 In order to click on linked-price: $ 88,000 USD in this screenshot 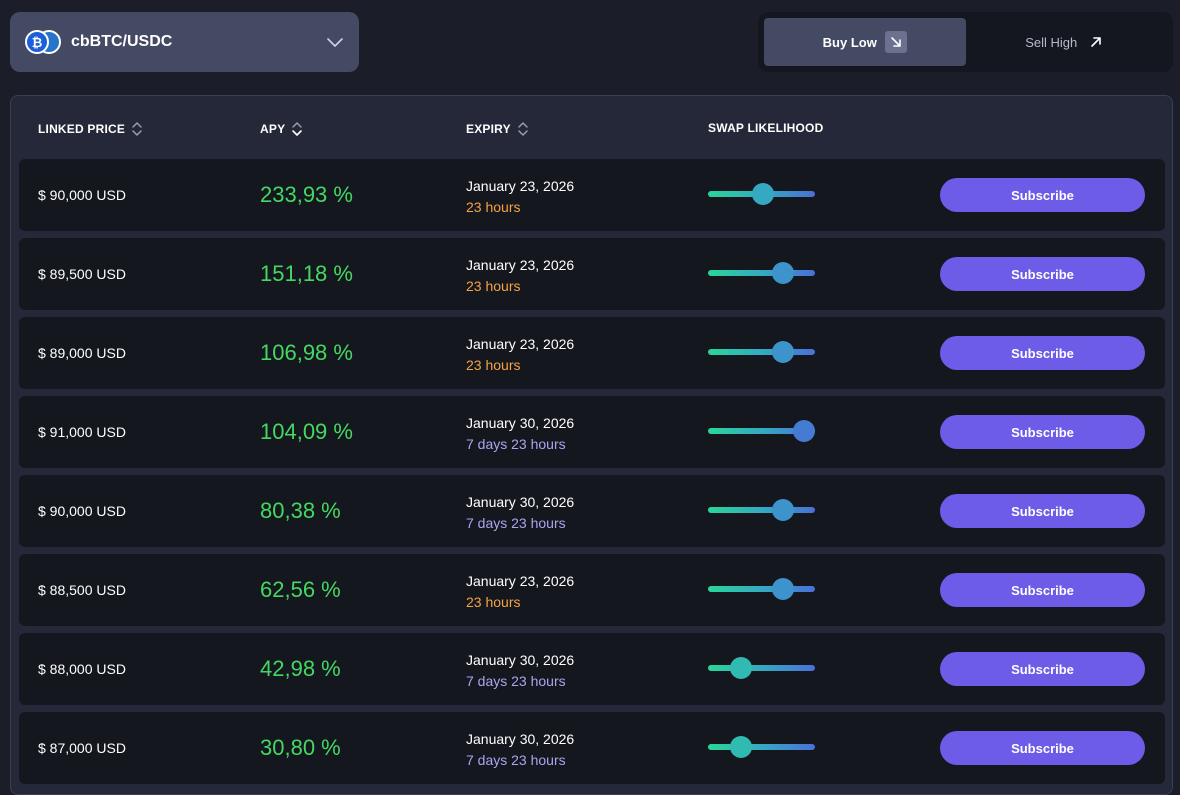, I will do `click(82, 669)`.